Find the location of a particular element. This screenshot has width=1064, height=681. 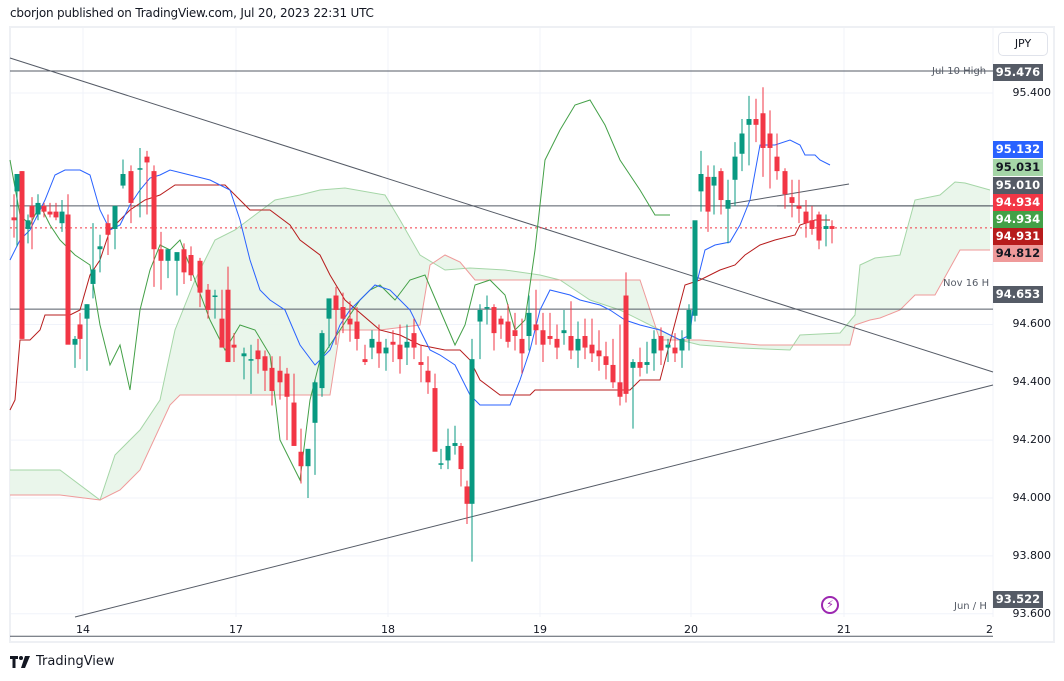

event-lightning-icon: ⚡ is located at coordinates (830, 605).